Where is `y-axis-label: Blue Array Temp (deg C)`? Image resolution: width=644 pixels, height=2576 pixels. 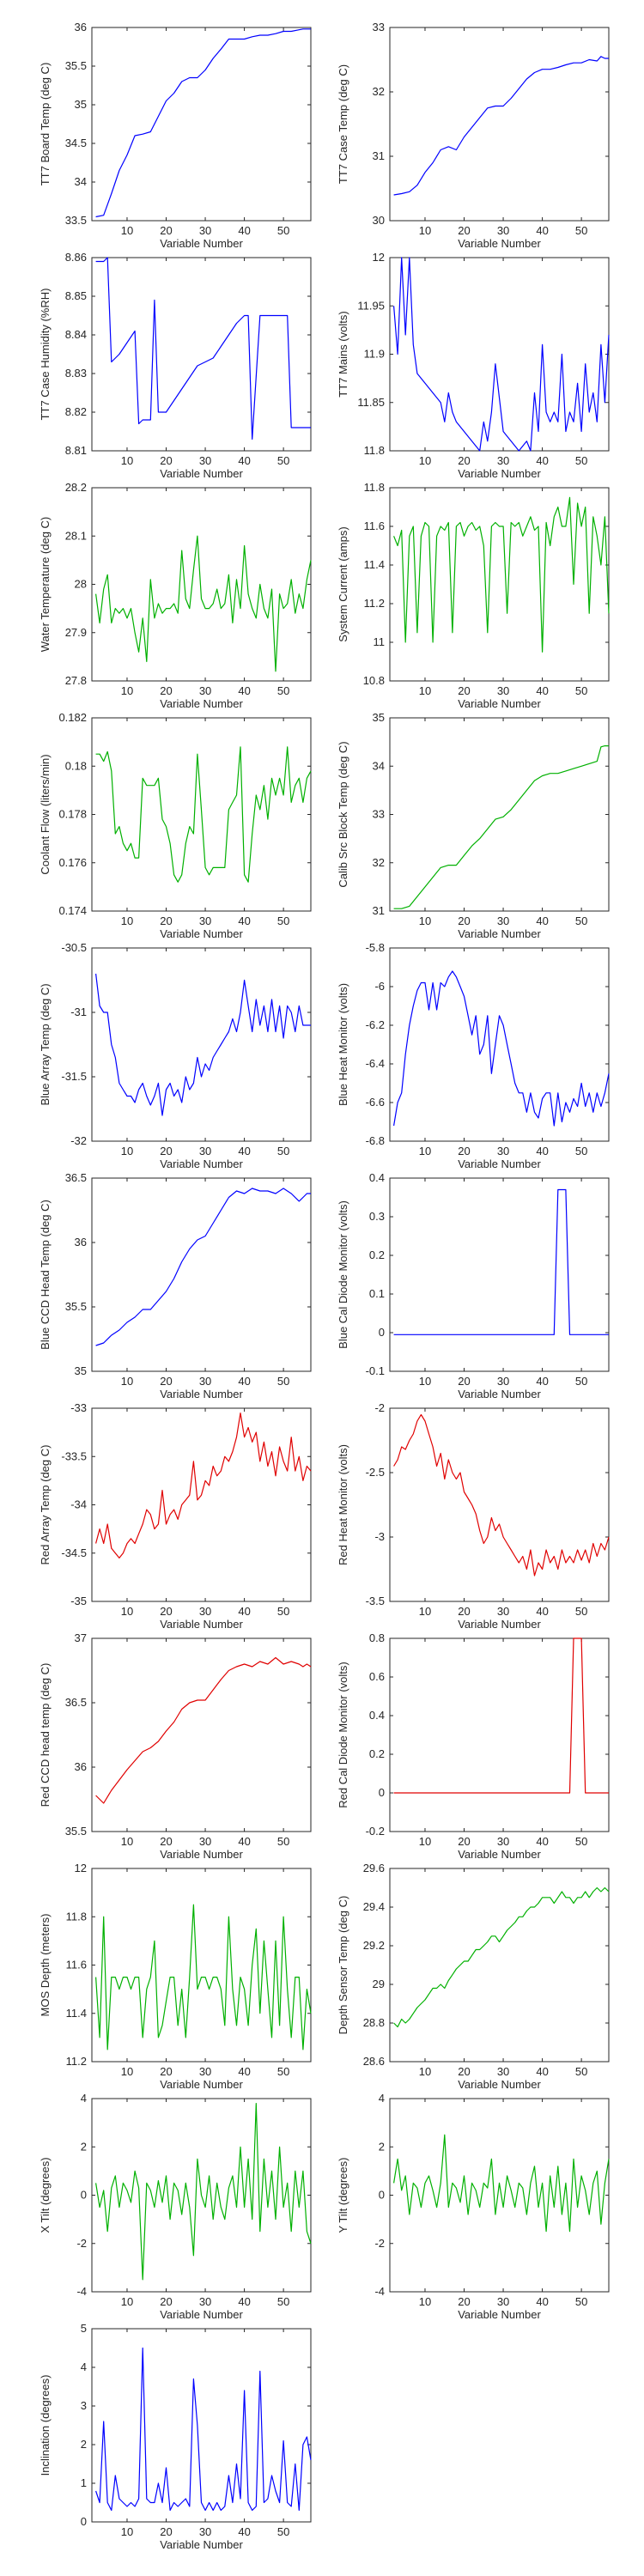 y-axis-label: Blue Array Temp (deg C) is located at coordinates (45, 1044).